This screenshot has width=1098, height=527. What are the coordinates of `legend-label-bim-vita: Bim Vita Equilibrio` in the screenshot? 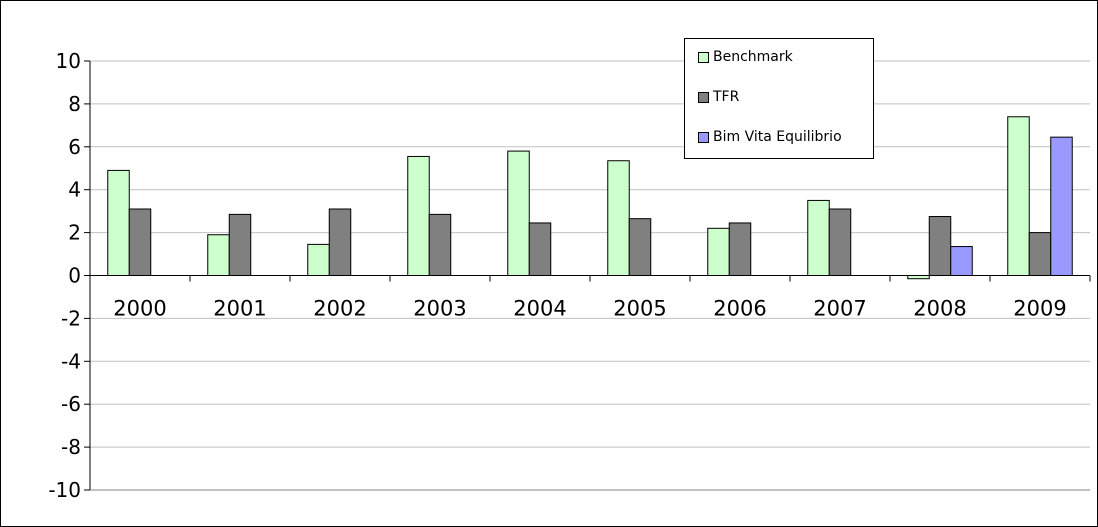 It's located at (777, 137).